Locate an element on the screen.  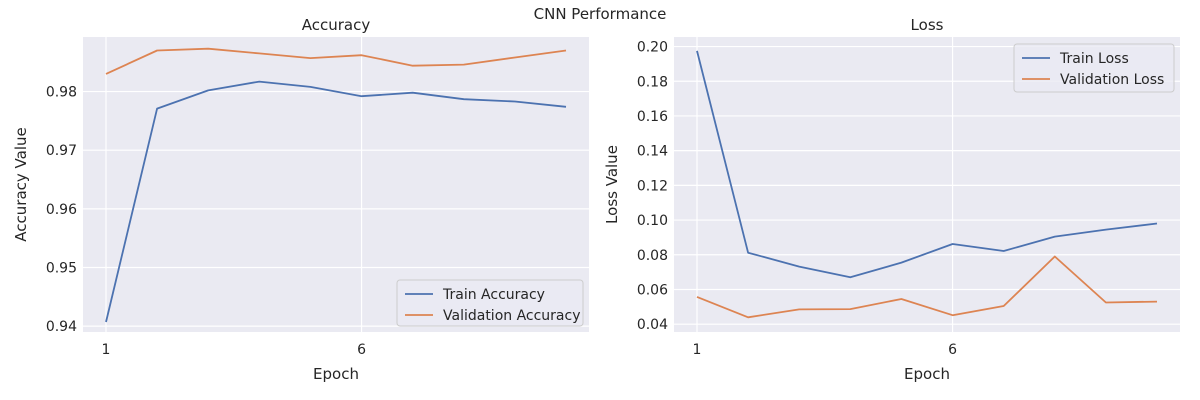
legend: Train Loss Validation Loss is located at coordinates (1094, 68).